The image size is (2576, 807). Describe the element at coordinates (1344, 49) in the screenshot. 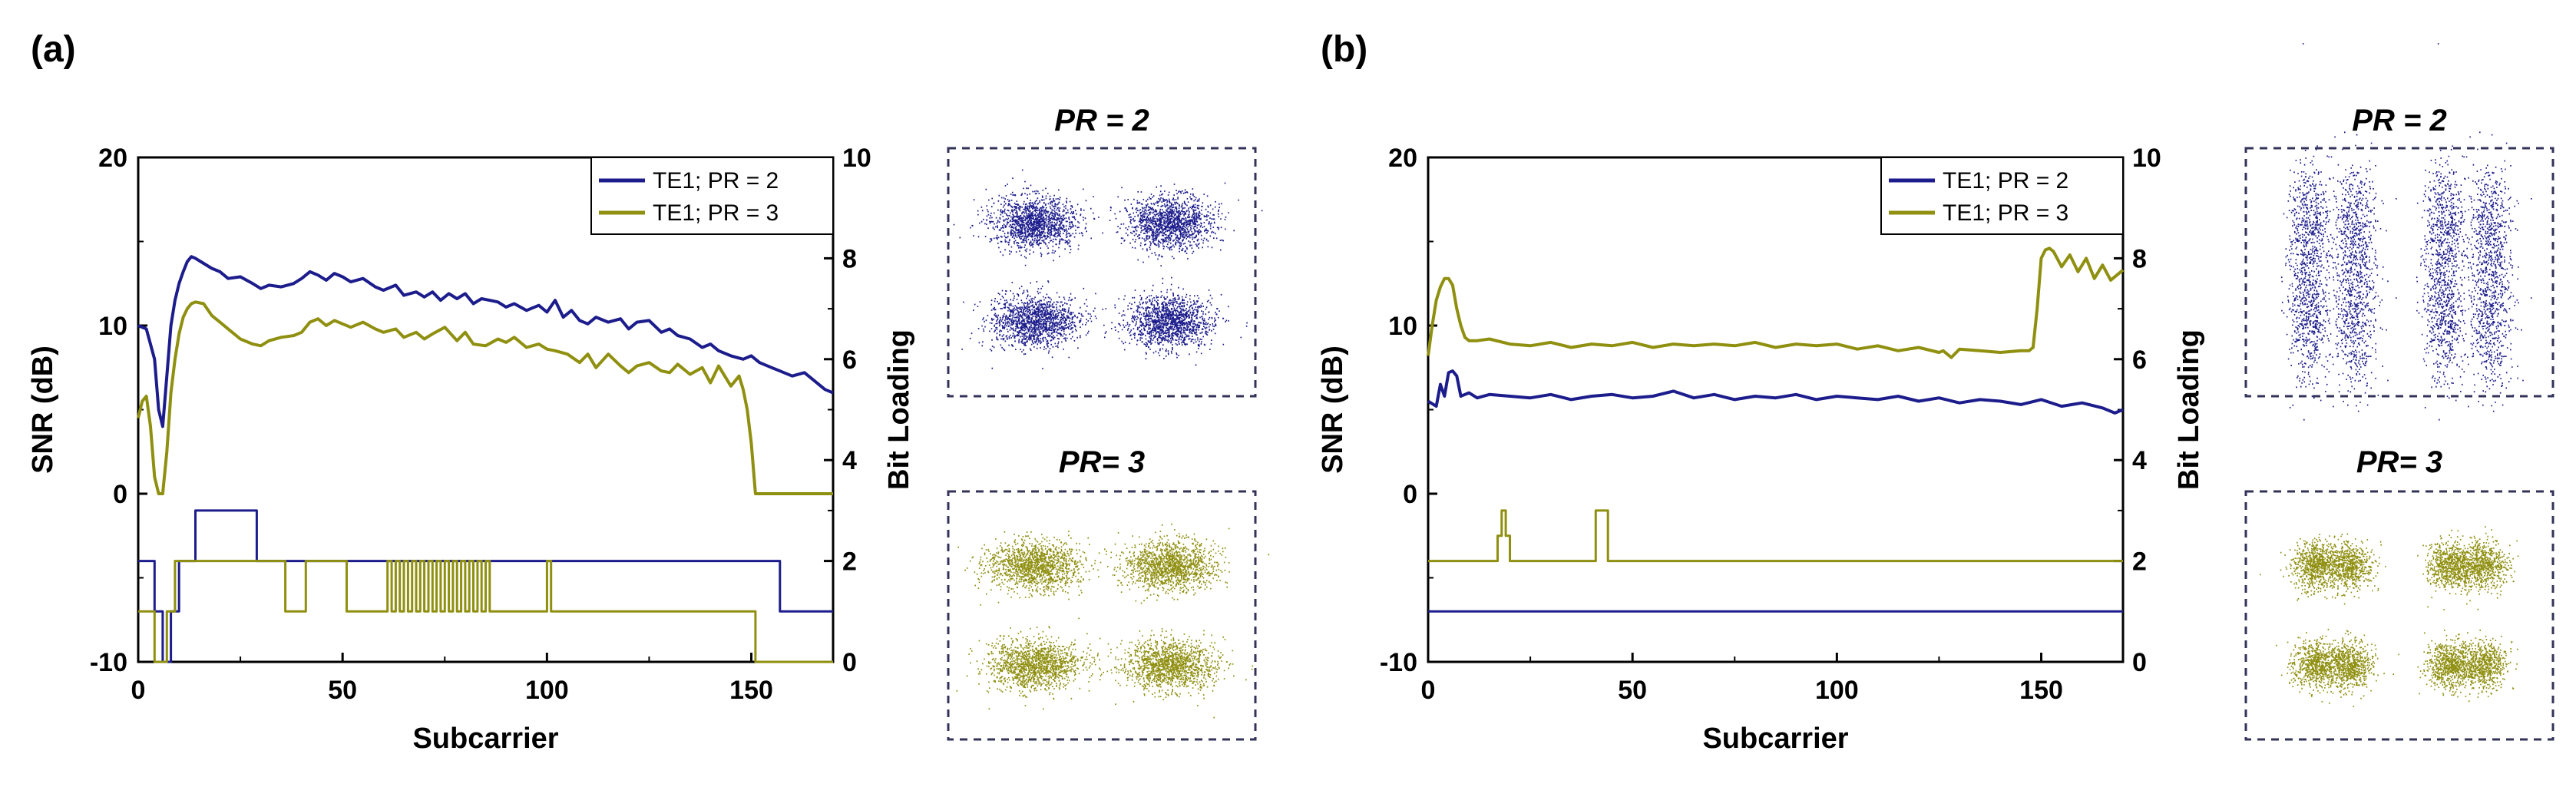

I see `panel-label-b: (b)` at that location.